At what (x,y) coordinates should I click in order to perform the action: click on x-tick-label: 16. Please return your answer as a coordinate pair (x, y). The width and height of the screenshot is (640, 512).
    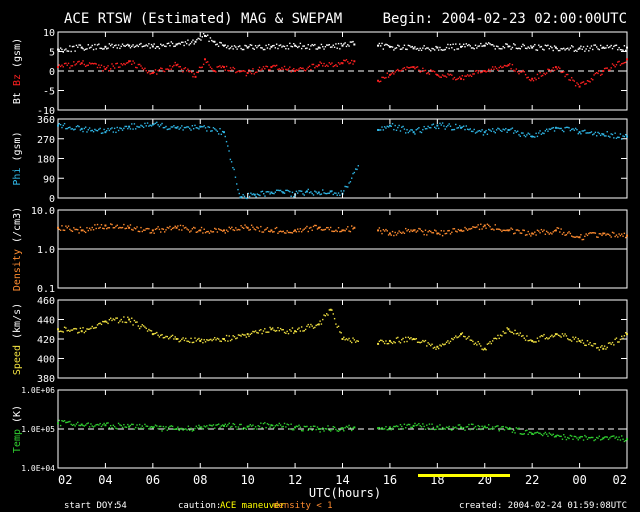
    Looking at the image, I should click on (390, 480).